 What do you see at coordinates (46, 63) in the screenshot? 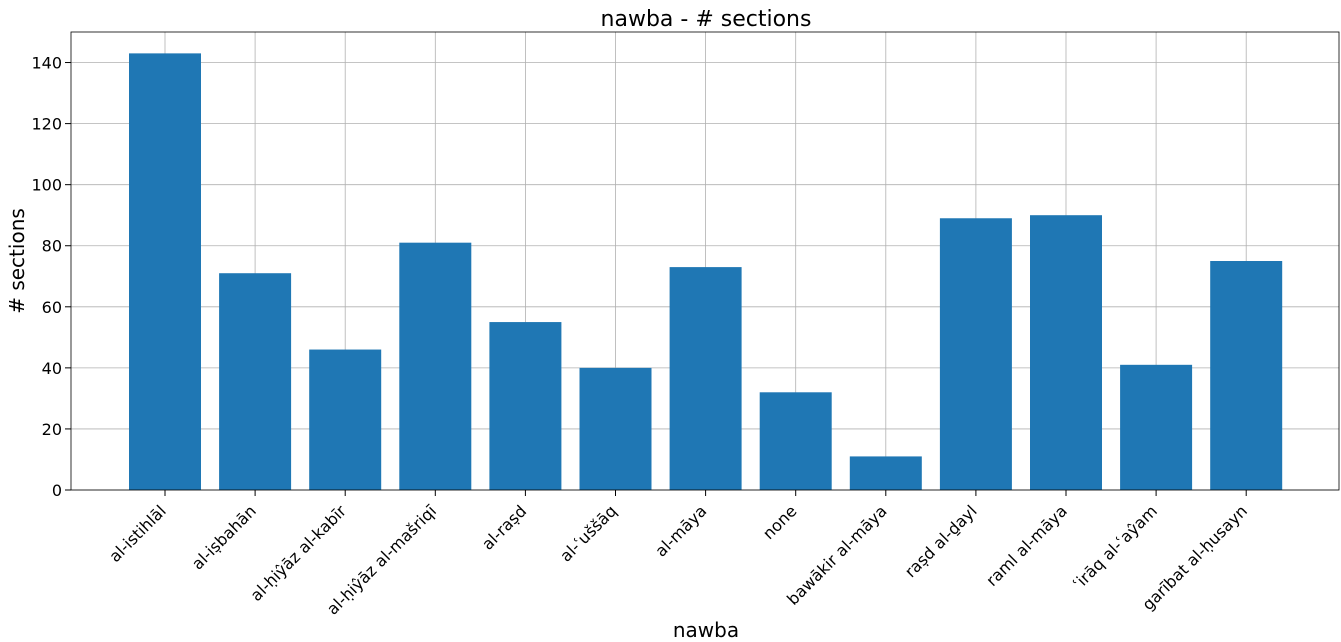
I see `y-tick-label: 140` at bounding box center [46, 63].